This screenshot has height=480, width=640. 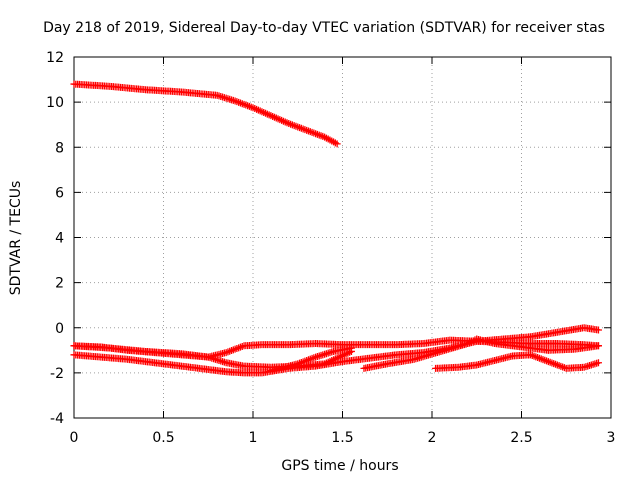 What do you see at coordinates (432, 438) in the screenshot?
I see `x-tick-label: 2` at bounding box center [432, 438].